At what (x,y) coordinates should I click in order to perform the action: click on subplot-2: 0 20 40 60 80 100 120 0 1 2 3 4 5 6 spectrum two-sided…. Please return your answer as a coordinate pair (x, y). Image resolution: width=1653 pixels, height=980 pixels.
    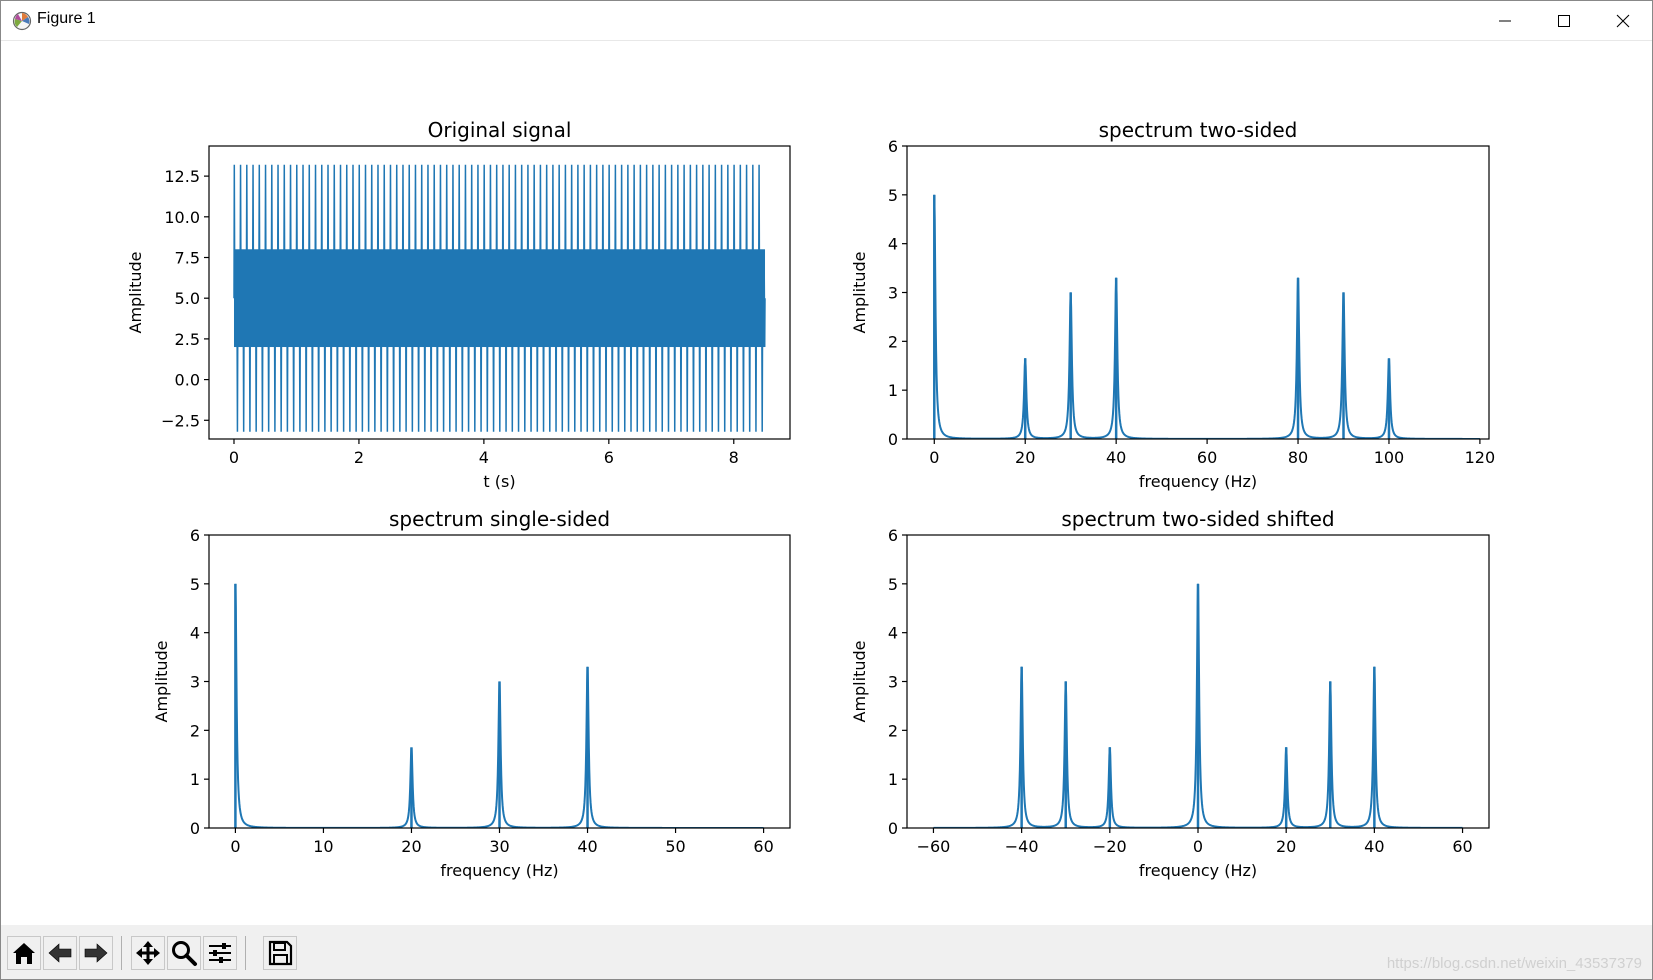
    Looking at the image, I should click on (1172, 304).